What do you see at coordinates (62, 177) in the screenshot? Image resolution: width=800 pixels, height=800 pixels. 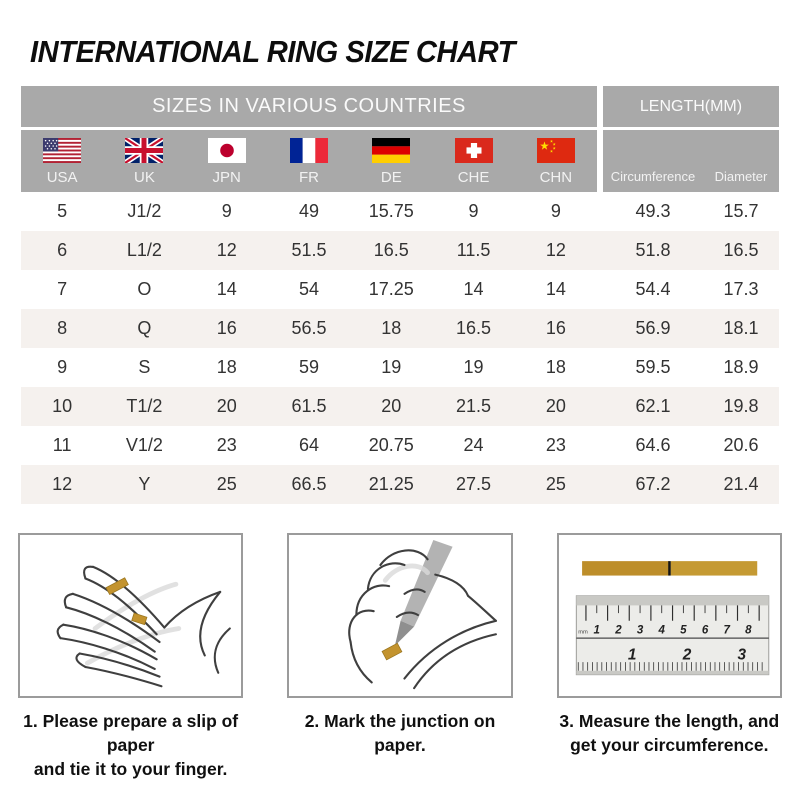 I see `column-label: USA` at bounding box center [62, 177].